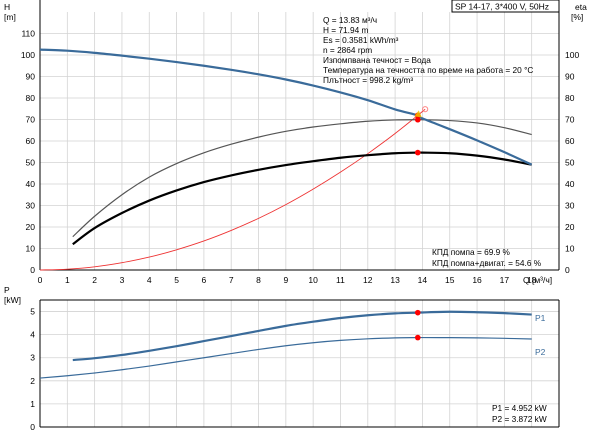 This screenshot has width=600, height=434. What do you see at coordinates (32, 427) in the screenshot?
I see `power-tick-label: 0` at bounding box center [32, 427].